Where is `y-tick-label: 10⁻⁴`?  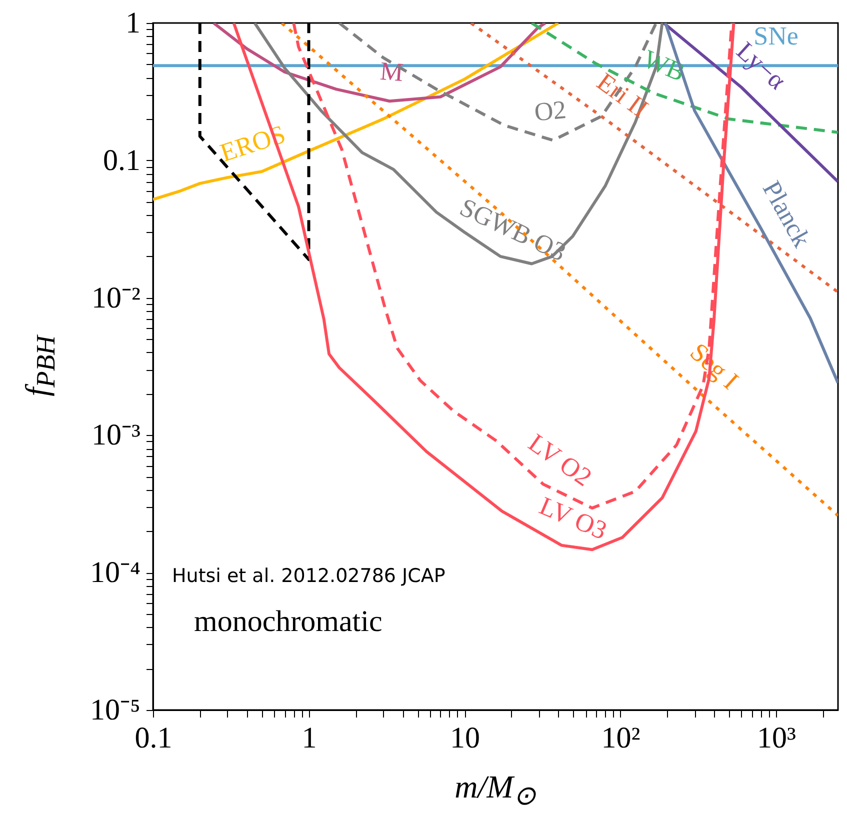
y-tick-label: 10⁻⁴ is located at coordinates (115, 573).